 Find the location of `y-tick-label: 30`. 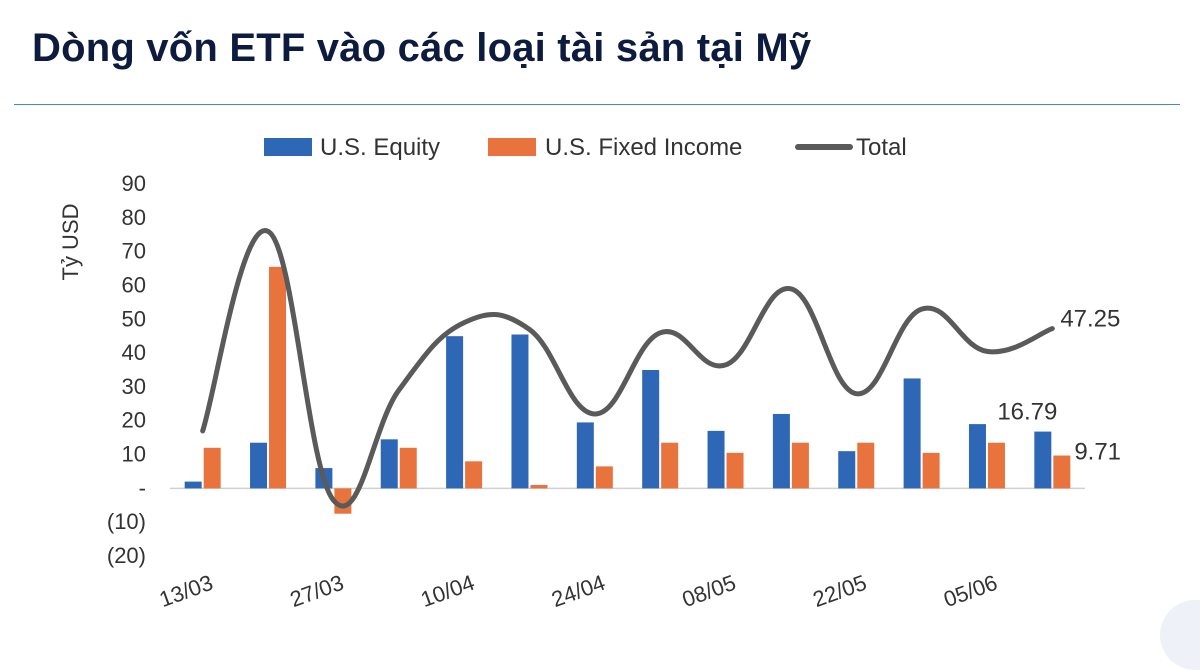

y-tick-label: 30 is located at coordinates (134, 386).